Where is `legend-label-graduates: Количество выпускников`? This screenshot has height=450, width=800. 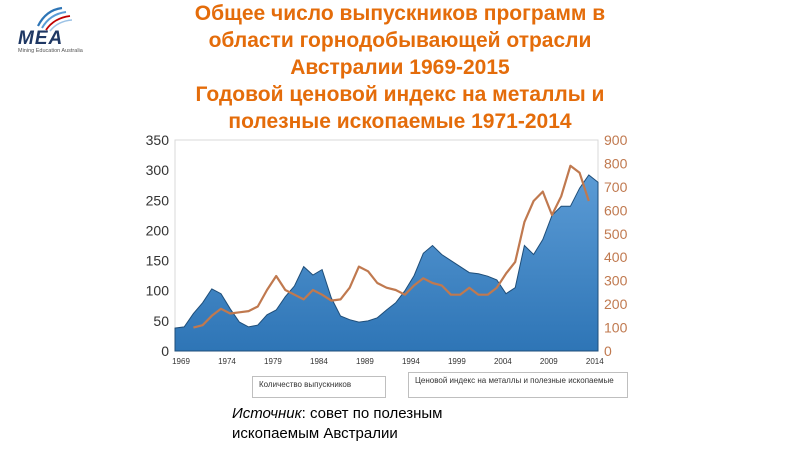
legend-label-graduates: Количество выпускников is located at coordinates (305, 384).